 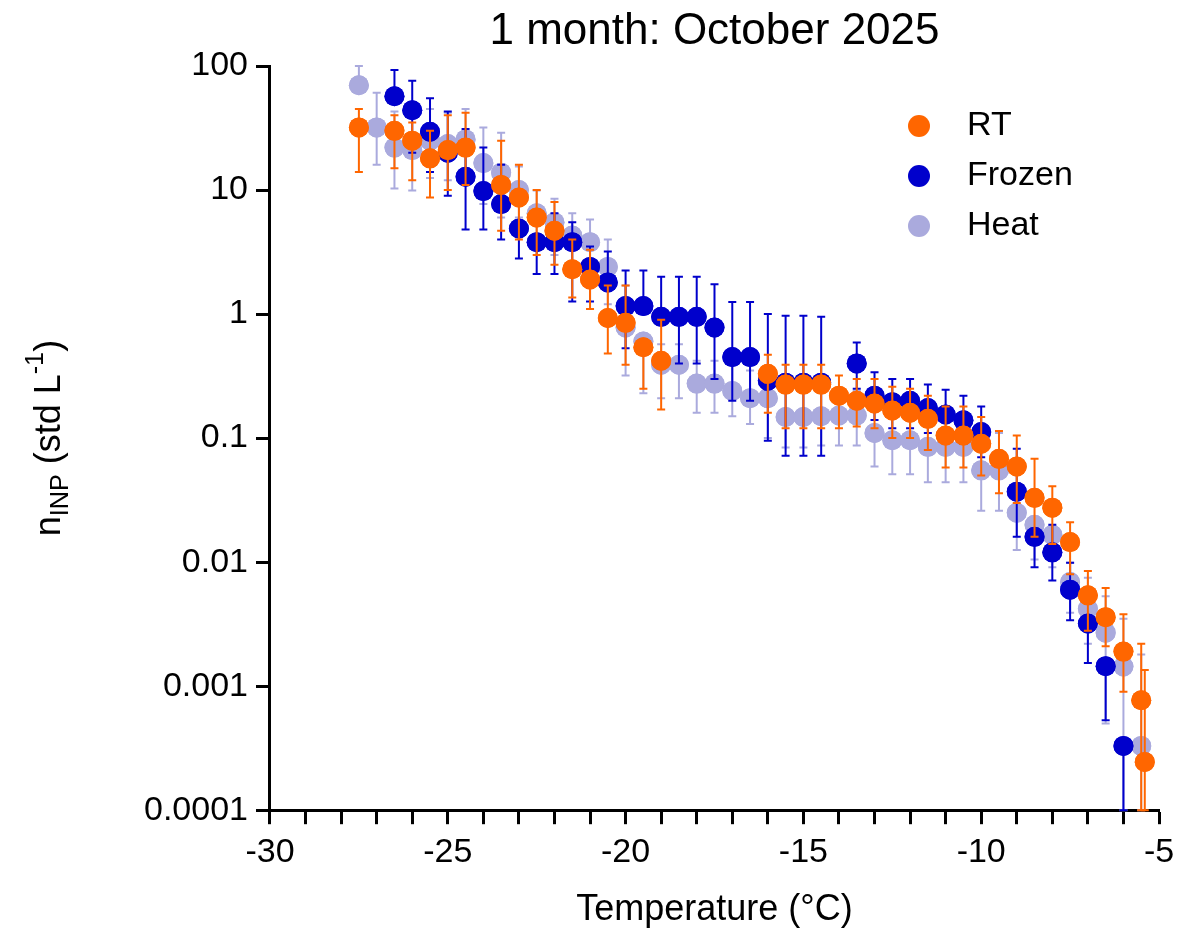 I want to click on legend-label: RT, so click(x=989, y=123).